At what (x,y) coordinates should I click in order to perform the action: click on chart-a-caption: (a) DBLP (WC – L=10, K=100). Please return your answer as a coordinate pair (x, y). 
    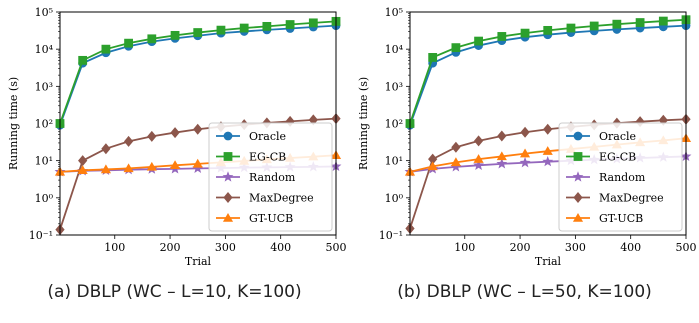
    Looking at the image, I should click on (174, 292).